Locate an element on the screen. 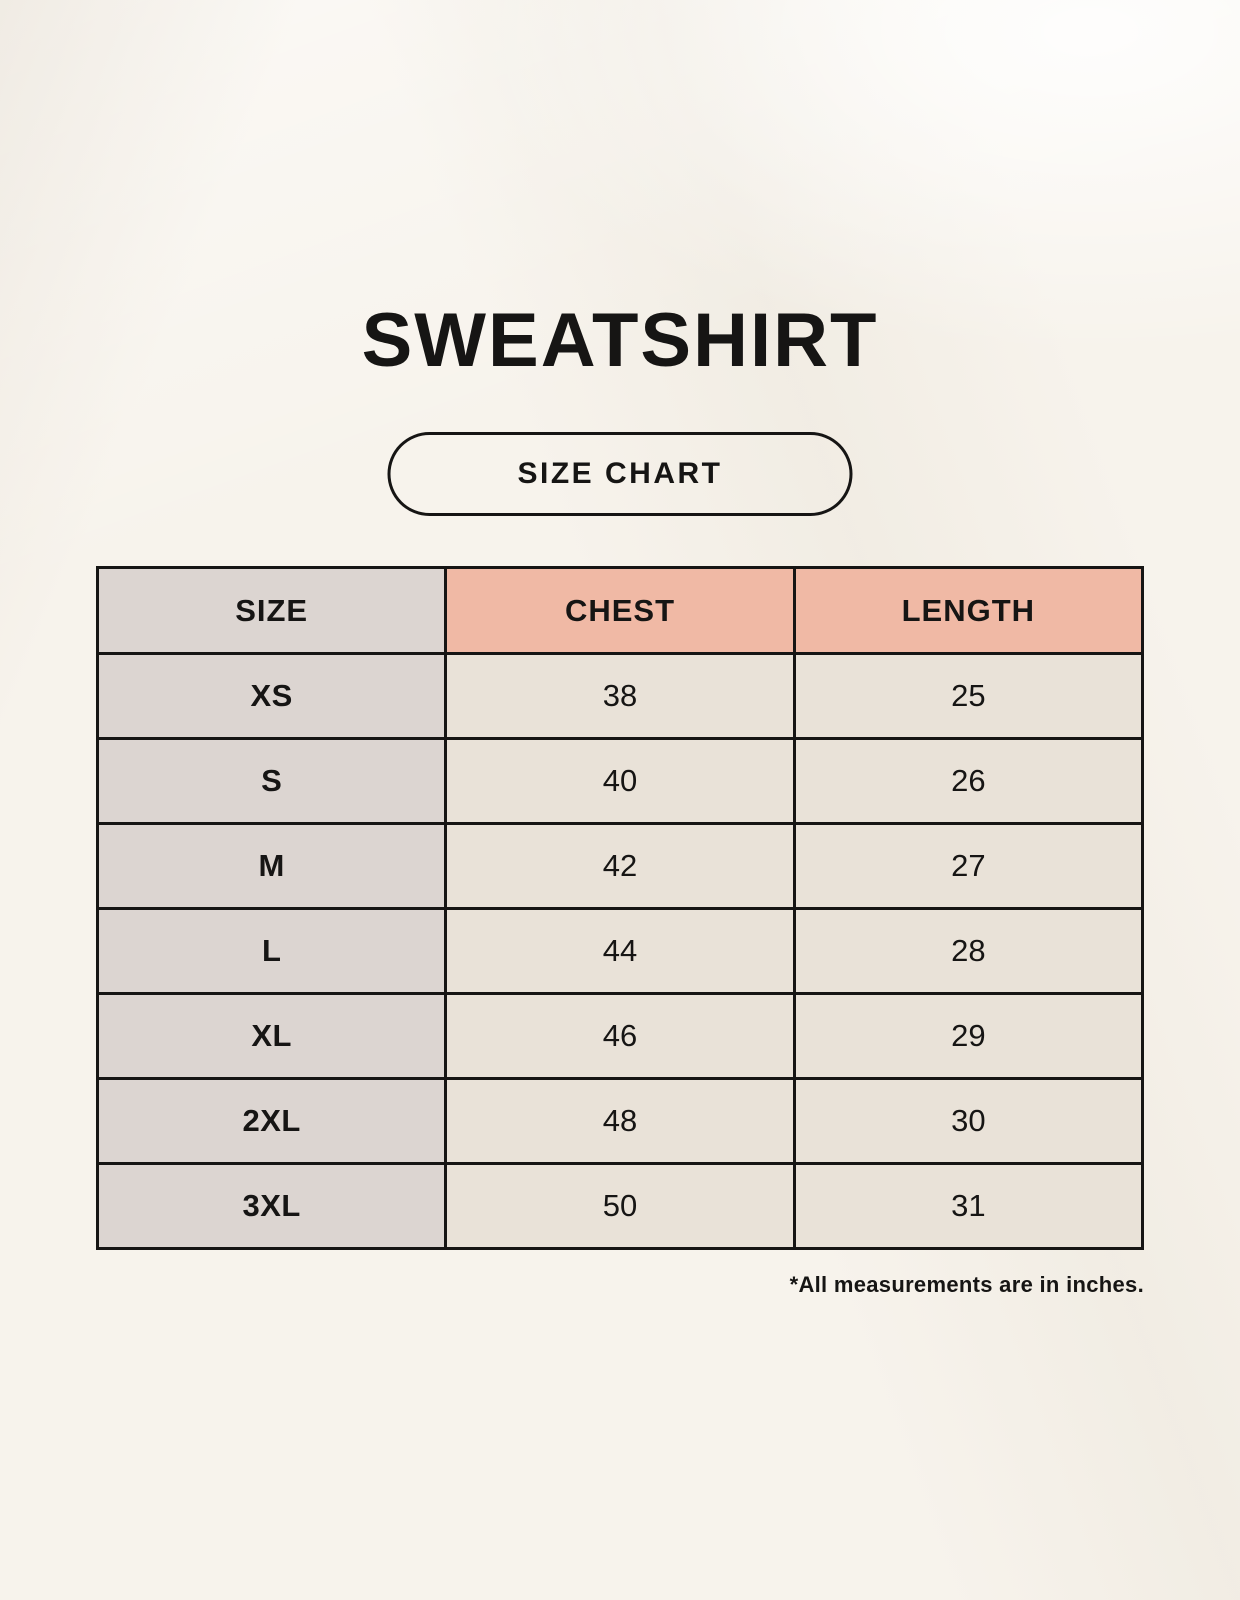 Image resolution: width=1240 pixels, height=1600 pixels. size-chart-badge-label: SIZE CHART is located at coordinates (620, 473).